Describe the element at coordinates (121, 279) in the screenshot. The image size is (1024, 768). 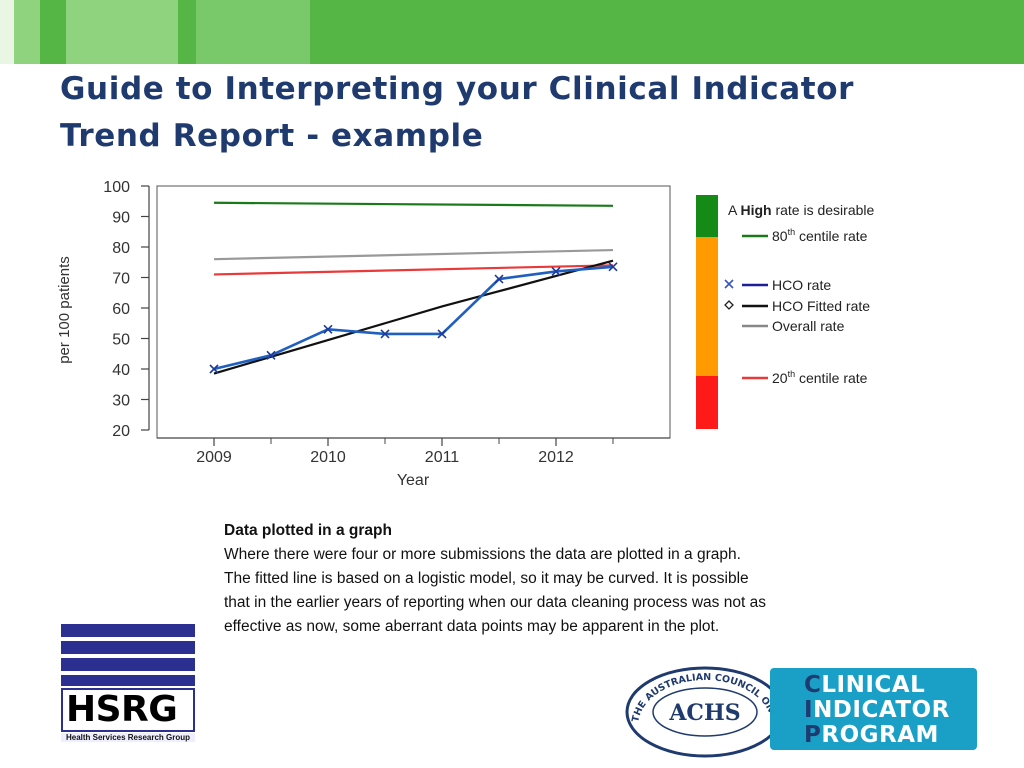
I see `y-tick-label: 70` at that location.